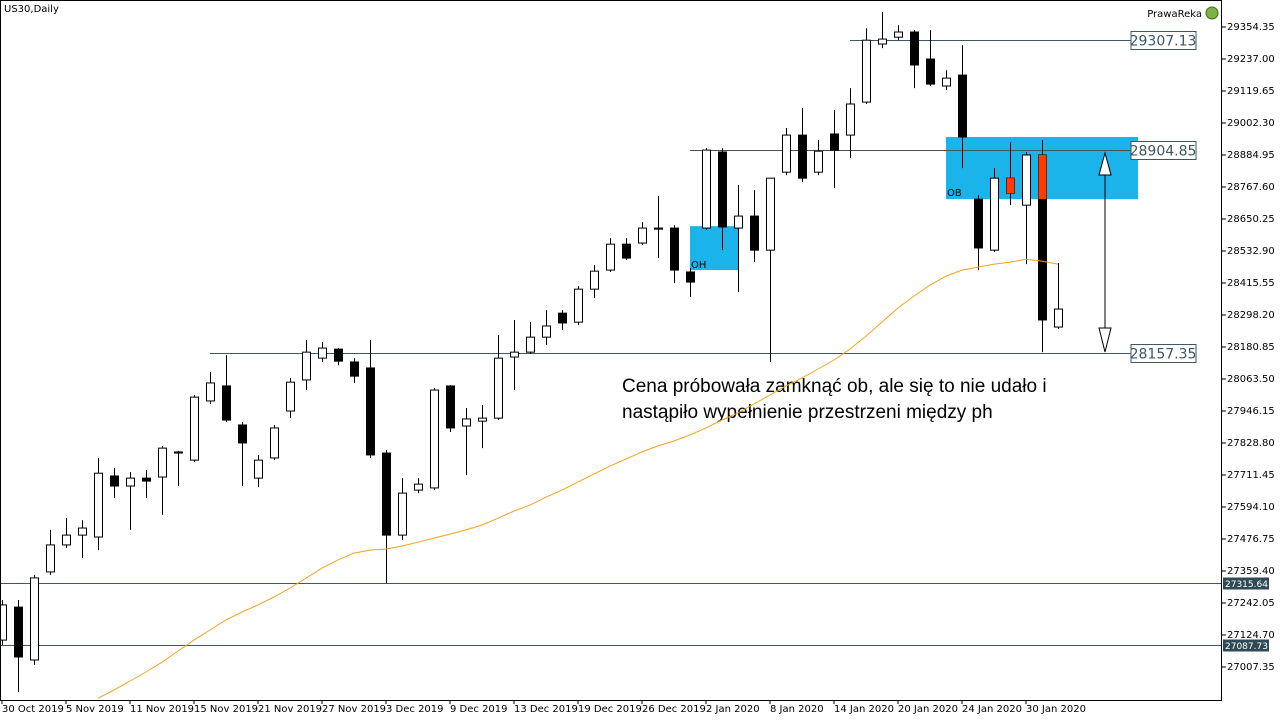  Describe the element at coordinates (714, 248) in the screenshot. I see `zone` at that location.